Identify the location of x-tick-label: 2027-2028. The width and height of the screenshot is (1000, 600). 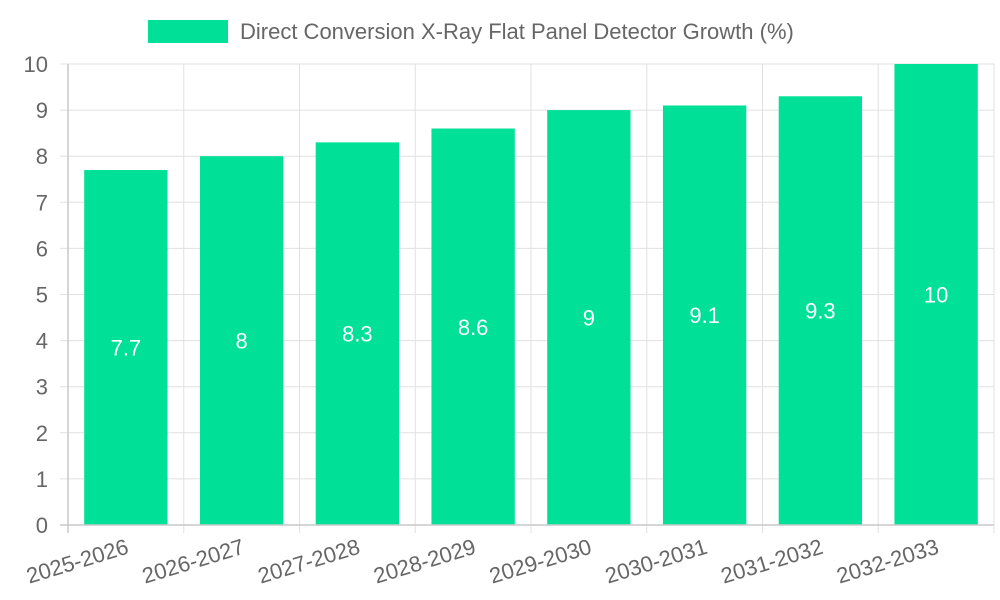
(309, 561).